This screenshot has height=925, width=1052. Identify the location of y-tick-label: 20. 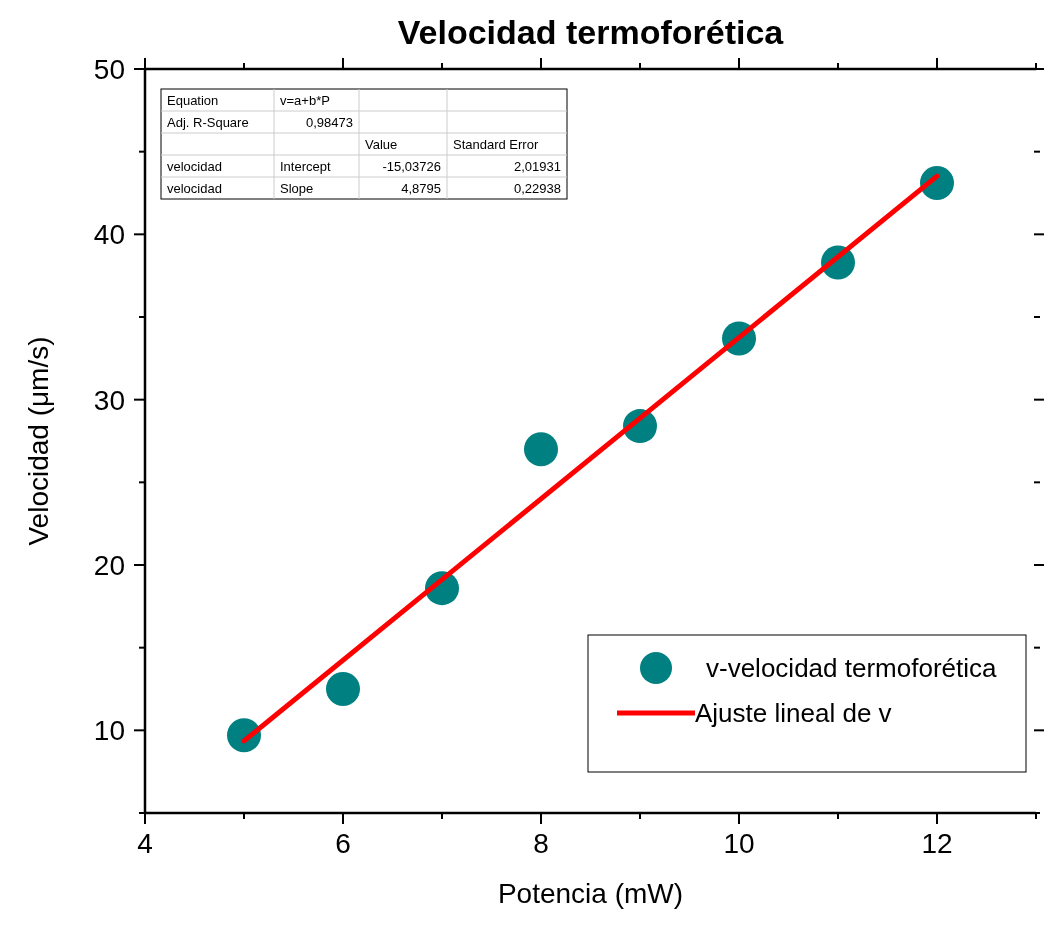
(109, 565).